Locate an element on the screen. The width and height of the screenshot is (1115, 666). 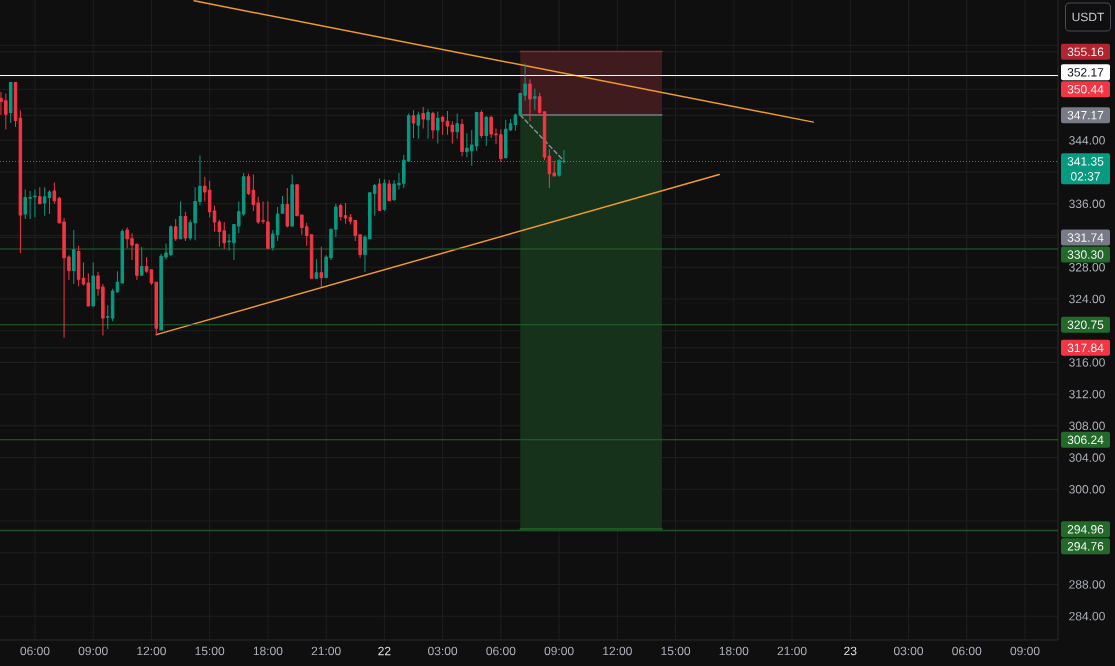
ref-line-label: 306.24 is located at coordinates (1085, 440).